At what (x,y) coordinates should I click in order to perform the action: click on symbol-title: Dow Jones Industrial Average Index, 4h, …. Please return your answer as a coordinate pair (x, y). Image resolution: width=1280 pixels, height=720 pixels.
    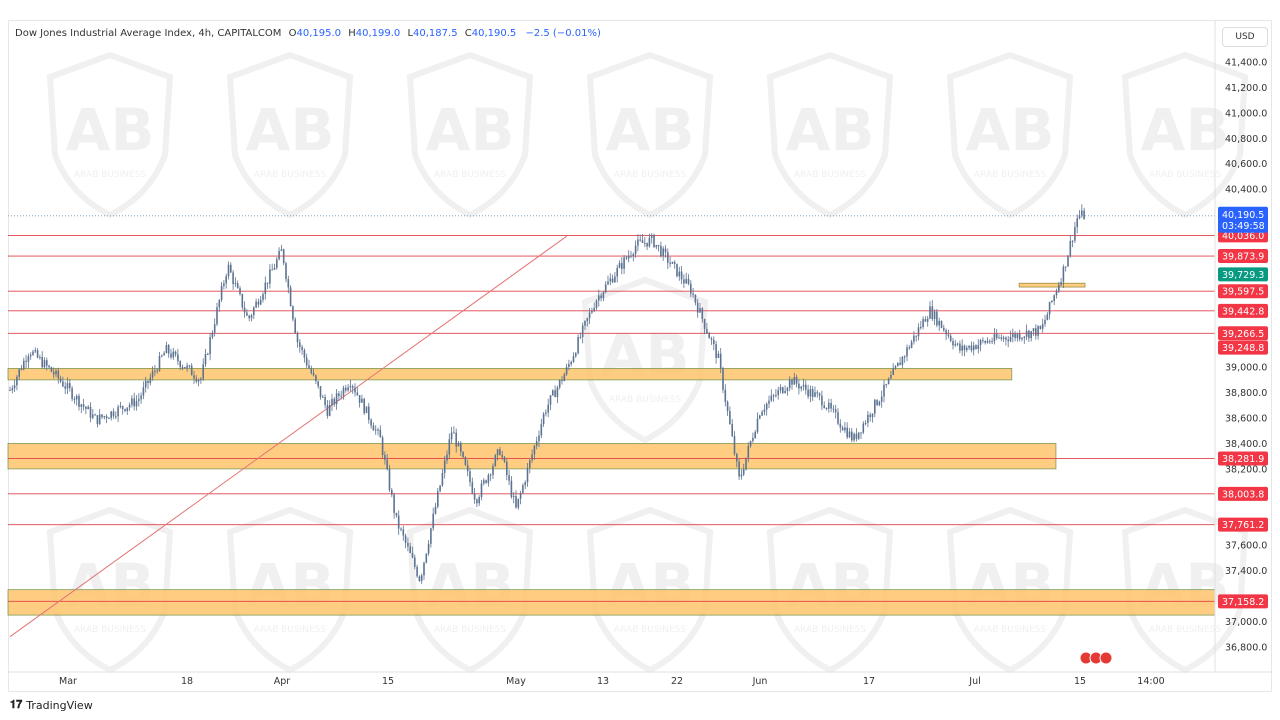
    Looking at the image, I should click on (148, 33).